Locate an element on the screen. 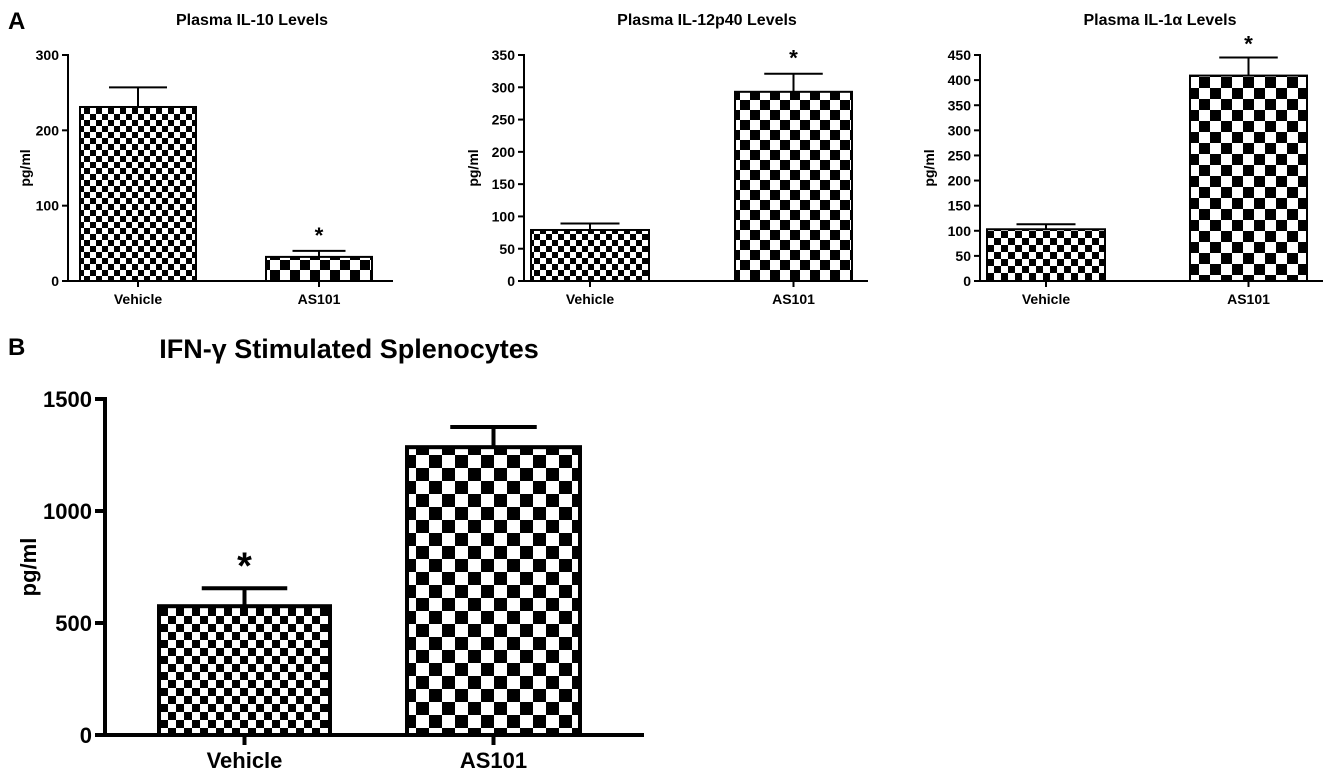 This screenshot has height=774, width=1344. y-tick-label: 400 is located at coordinates (960, 80).